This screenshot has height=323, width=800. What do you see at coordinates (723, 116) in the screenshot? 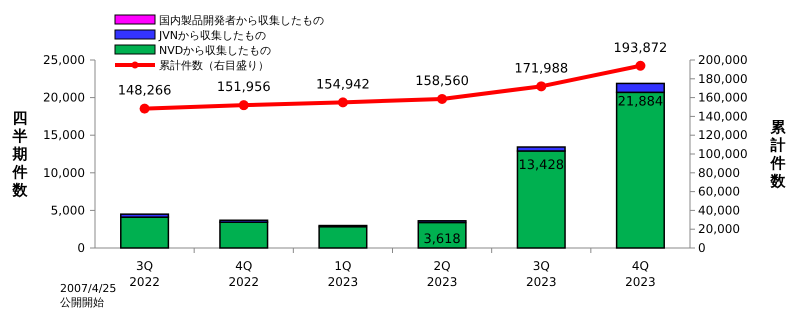
I see `y2-tick-label: 140,000` at bounding box center [723, 116].